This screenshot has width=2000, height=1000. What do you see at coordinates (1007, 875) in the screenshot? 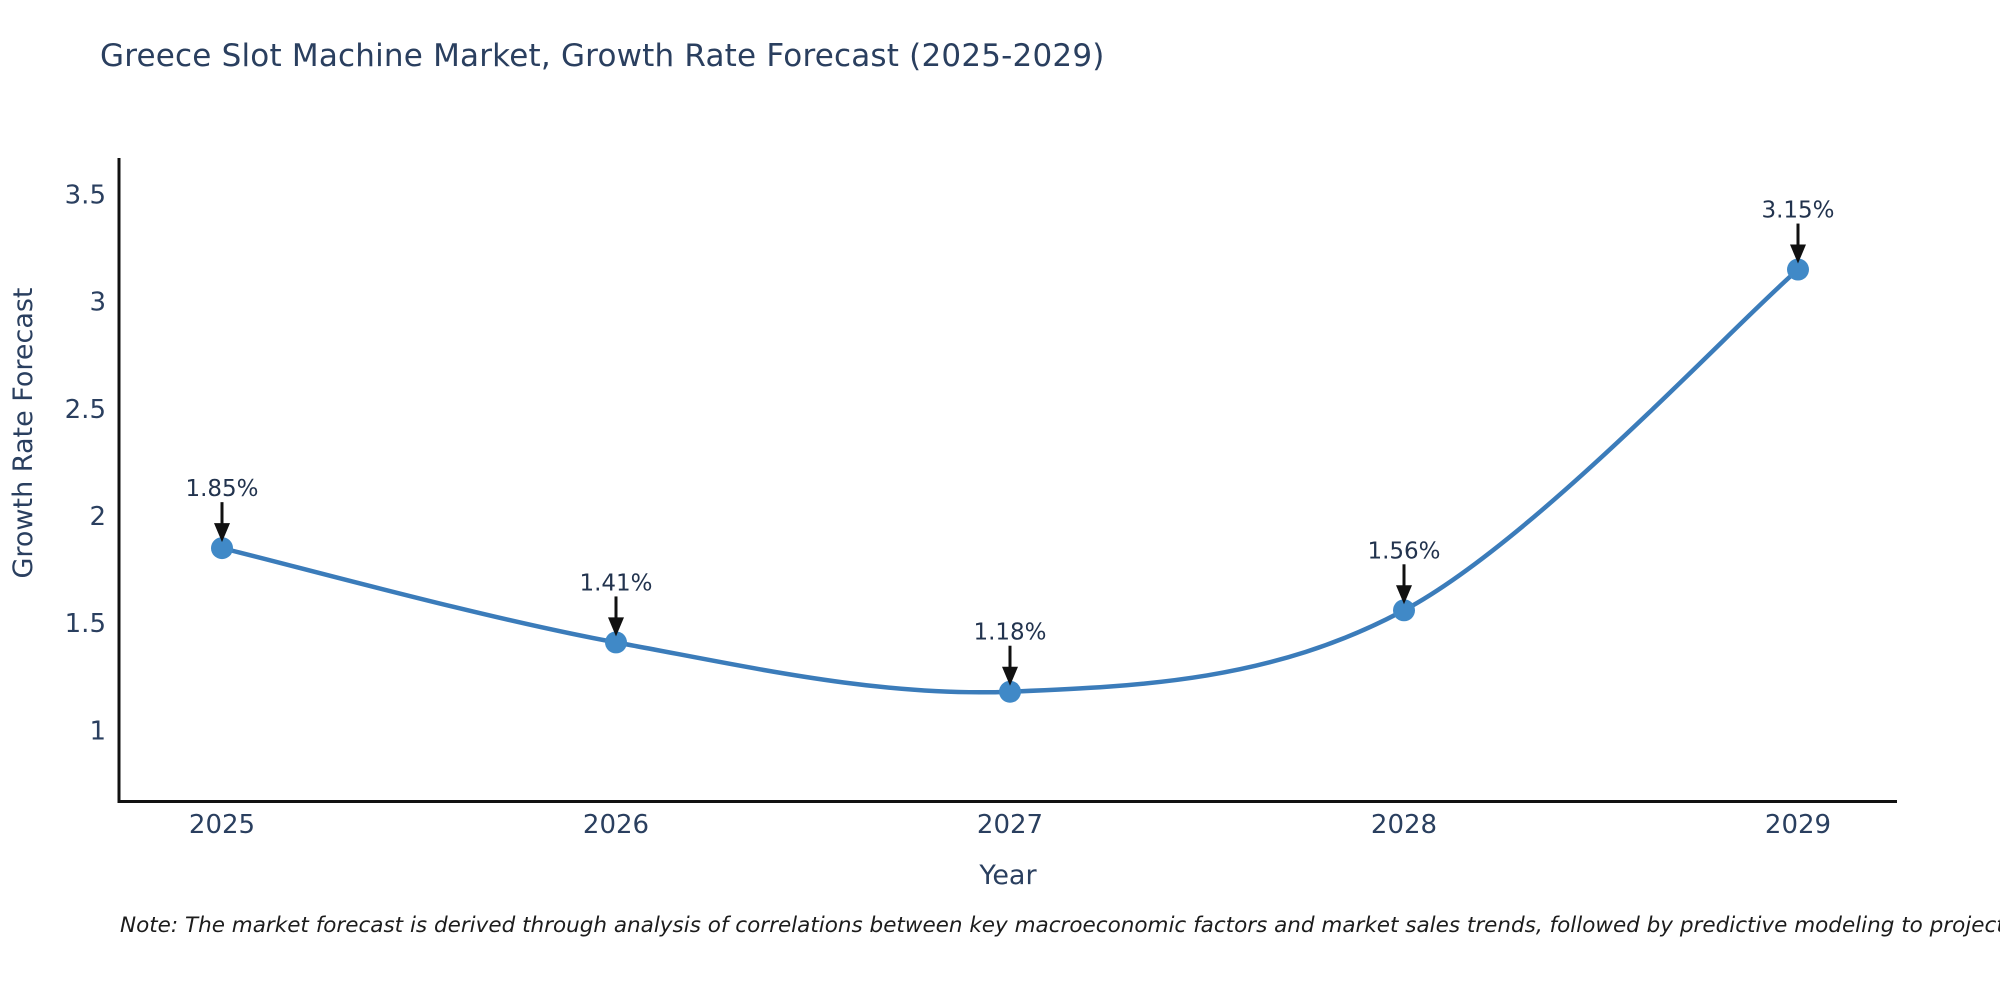
I see `x-axis-title: Year` at bounding box center [1007, 875].